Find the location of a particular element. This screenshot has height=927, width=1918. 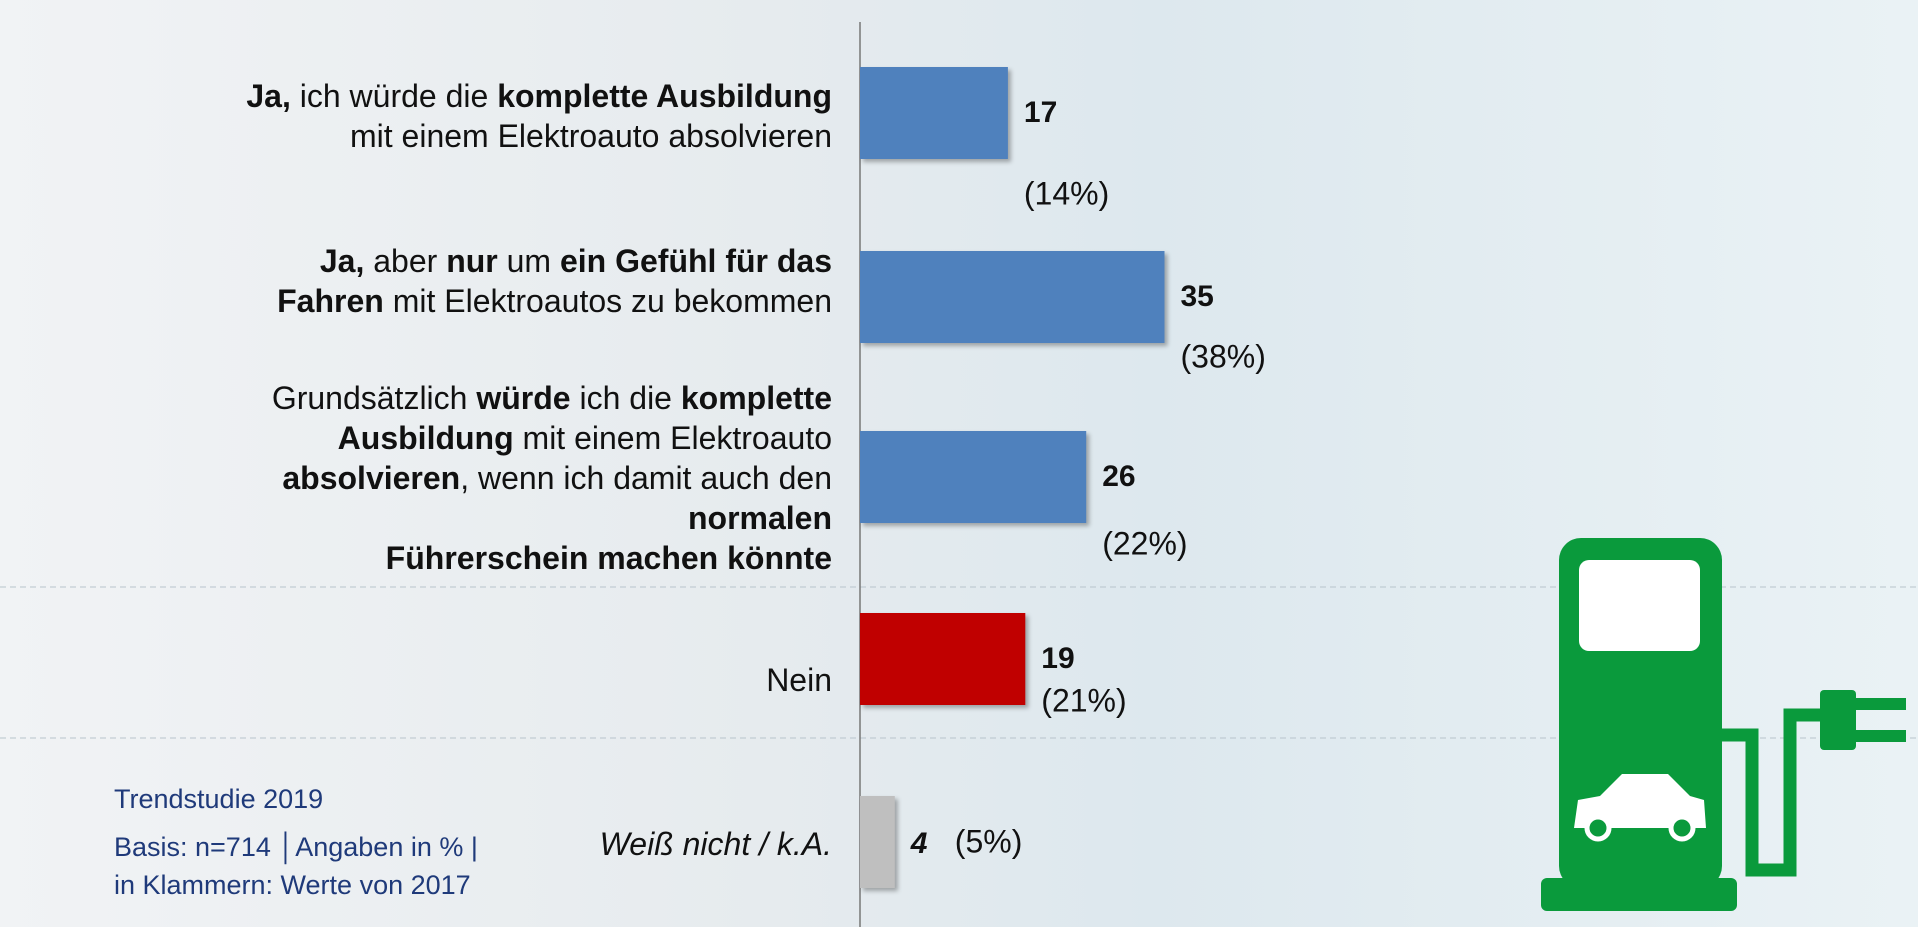

label-line: Ausbildung mit einem Elektroauto is located at coordinates (552, 438).